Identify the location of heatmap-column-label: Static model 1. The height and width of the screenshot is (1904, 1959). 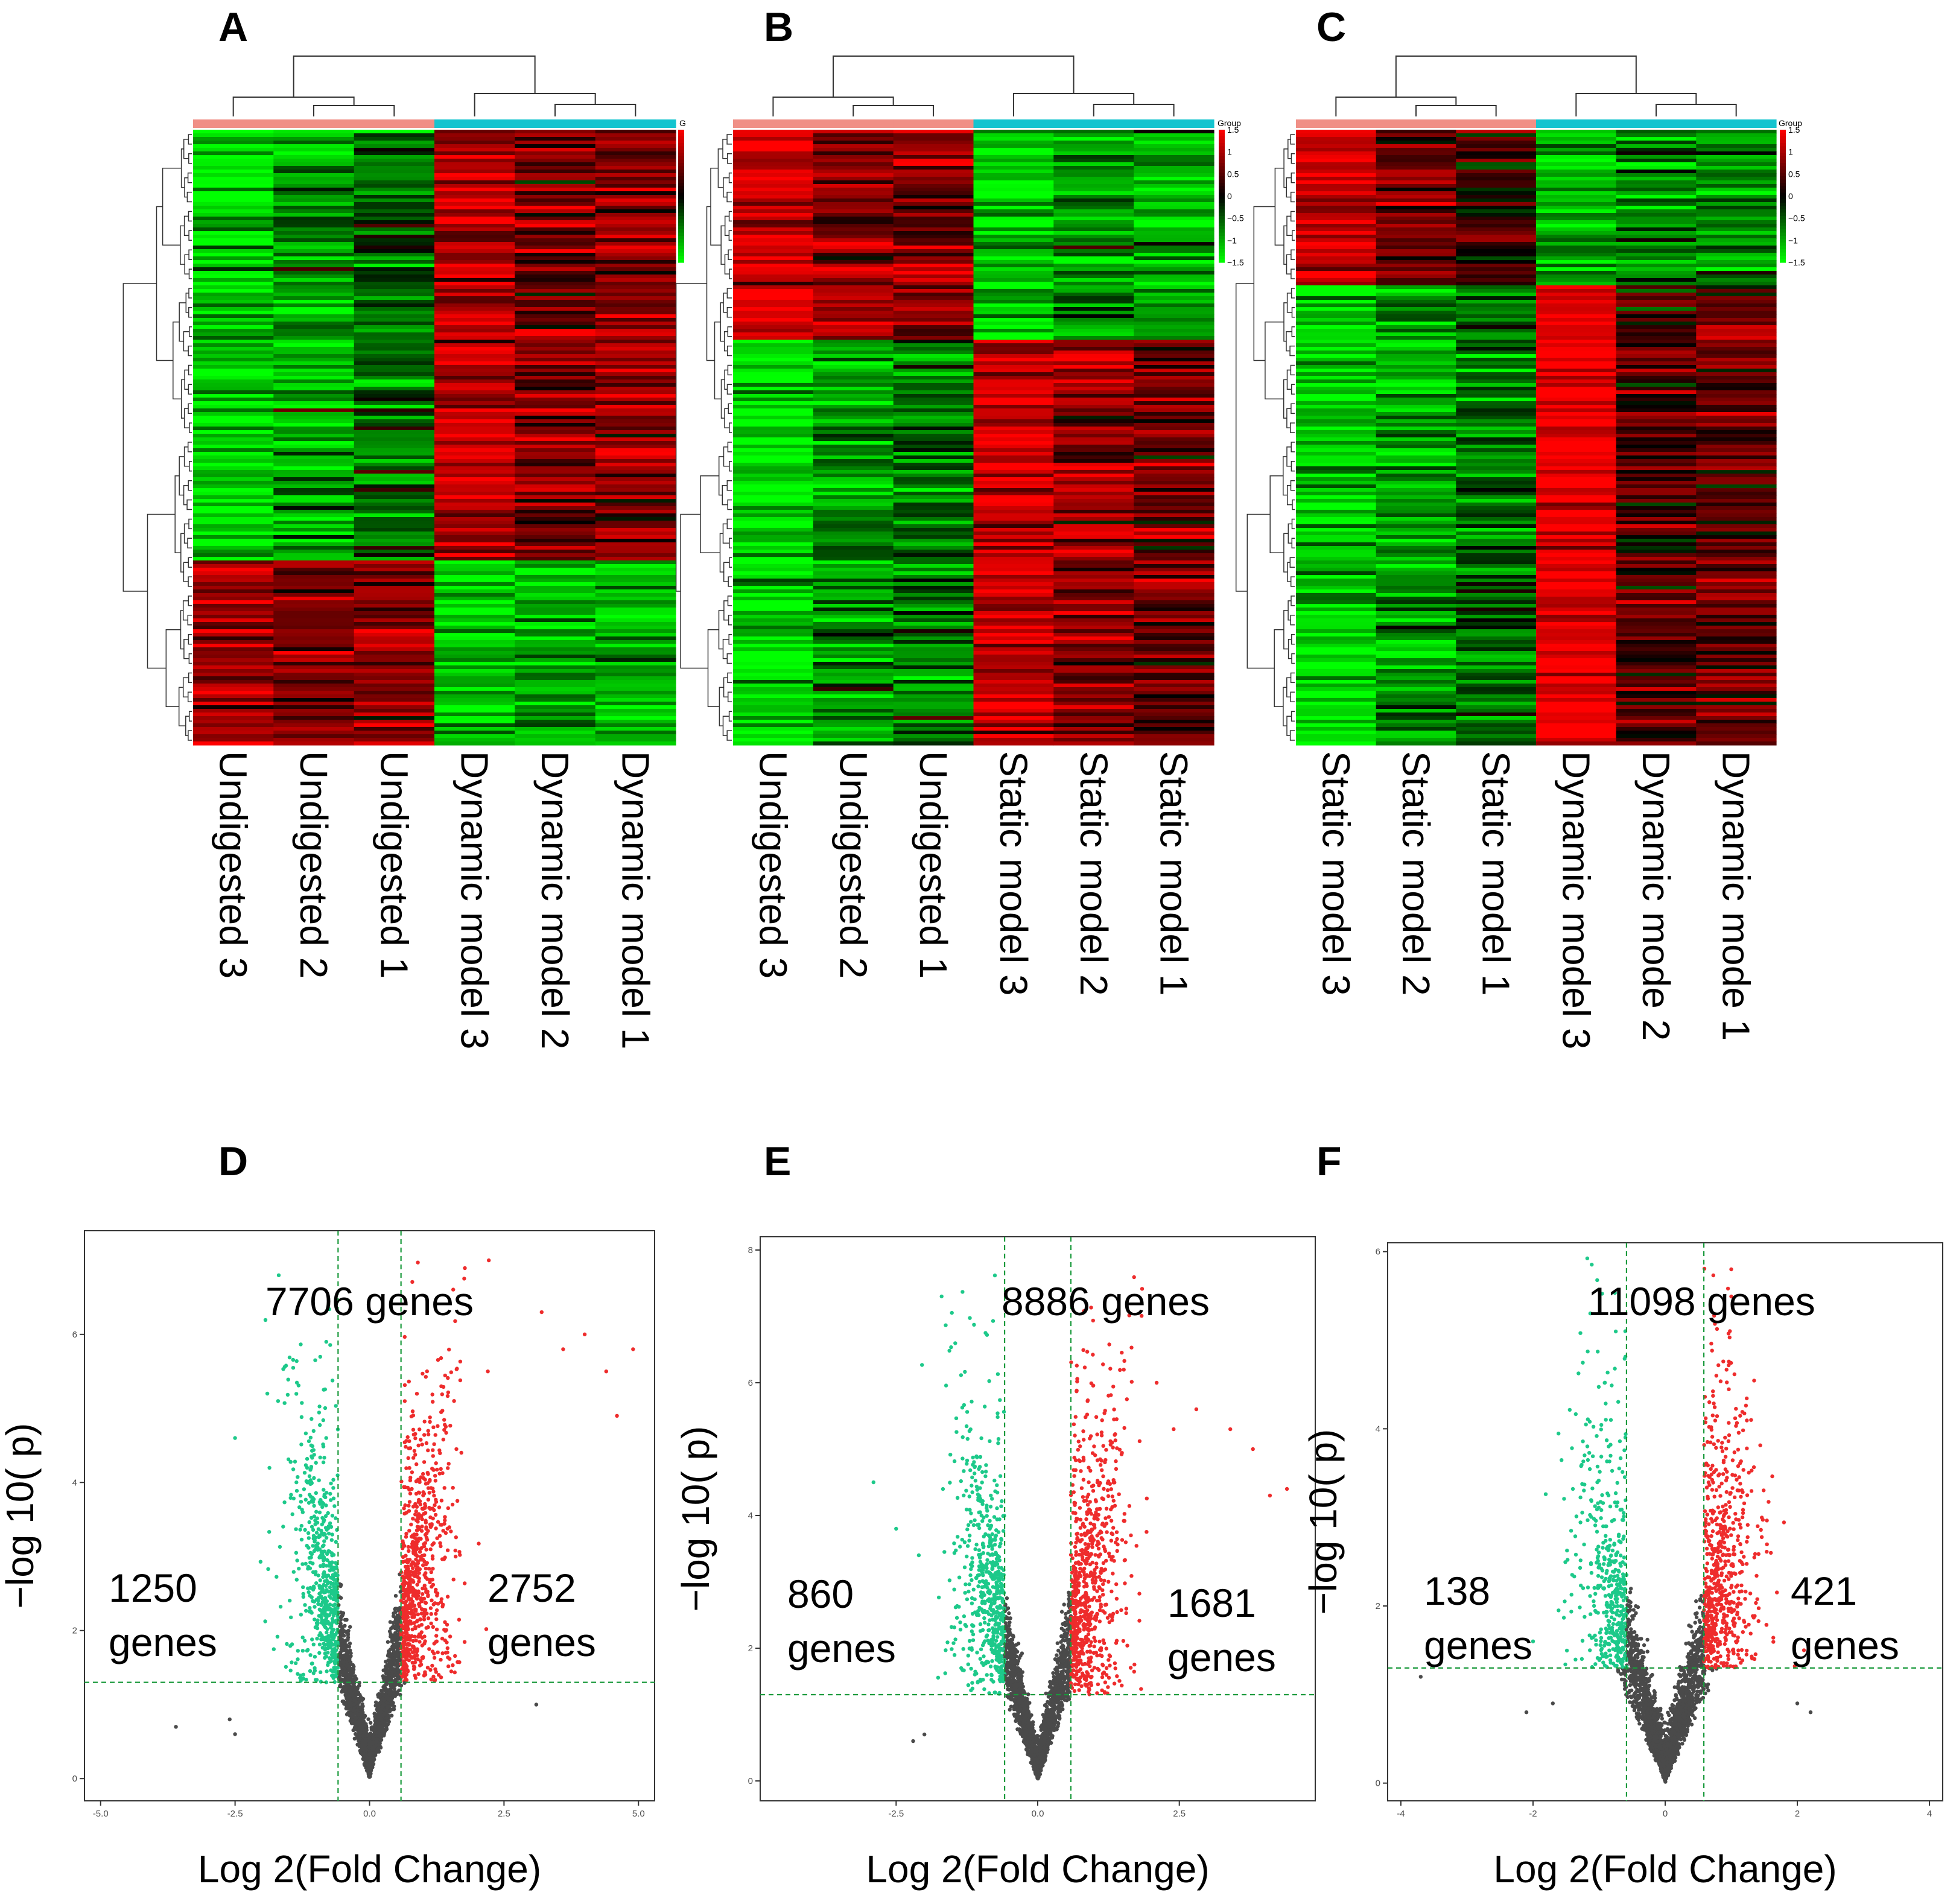
(1174, 874).